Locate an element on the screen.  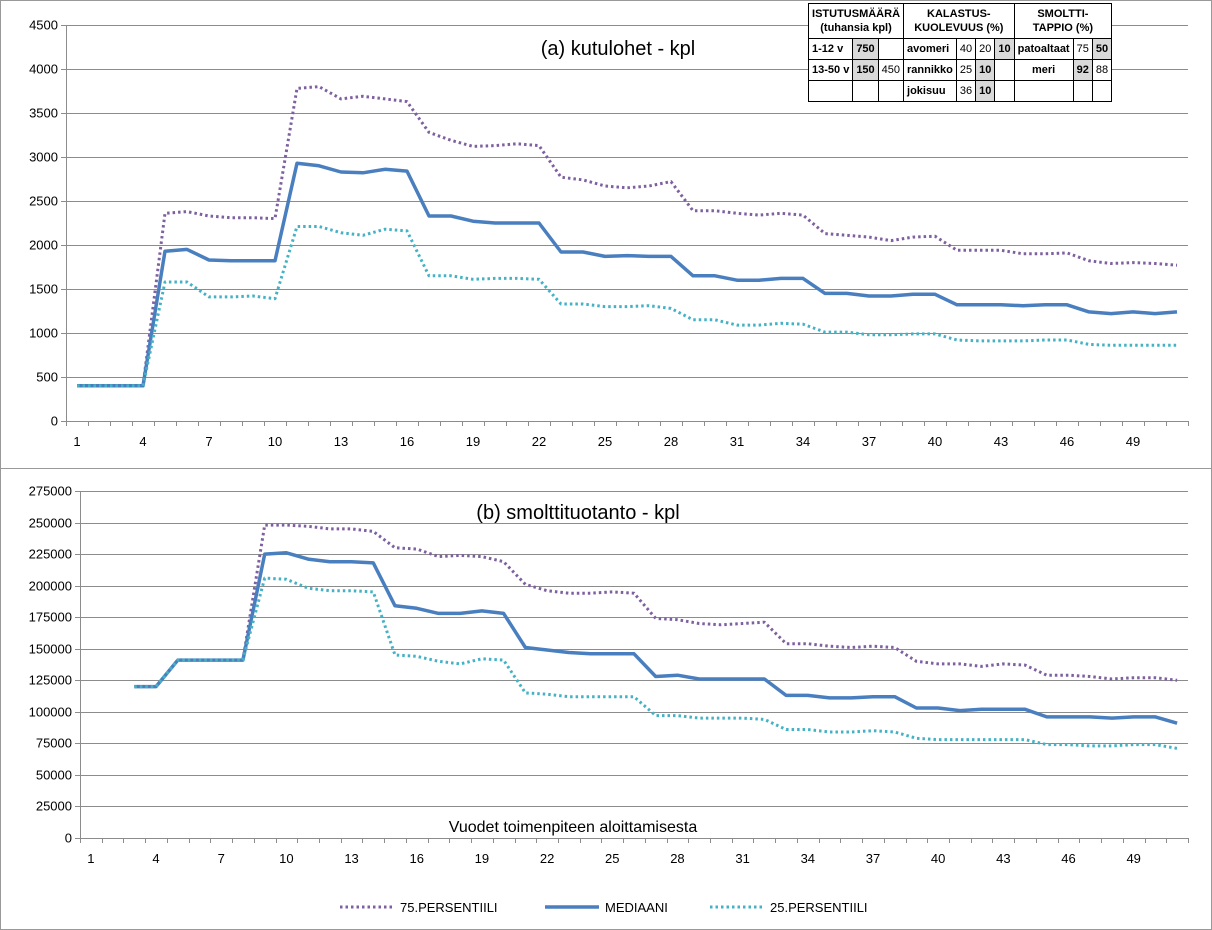
y-tick-label: 500 is located at coordinates (47, 377).